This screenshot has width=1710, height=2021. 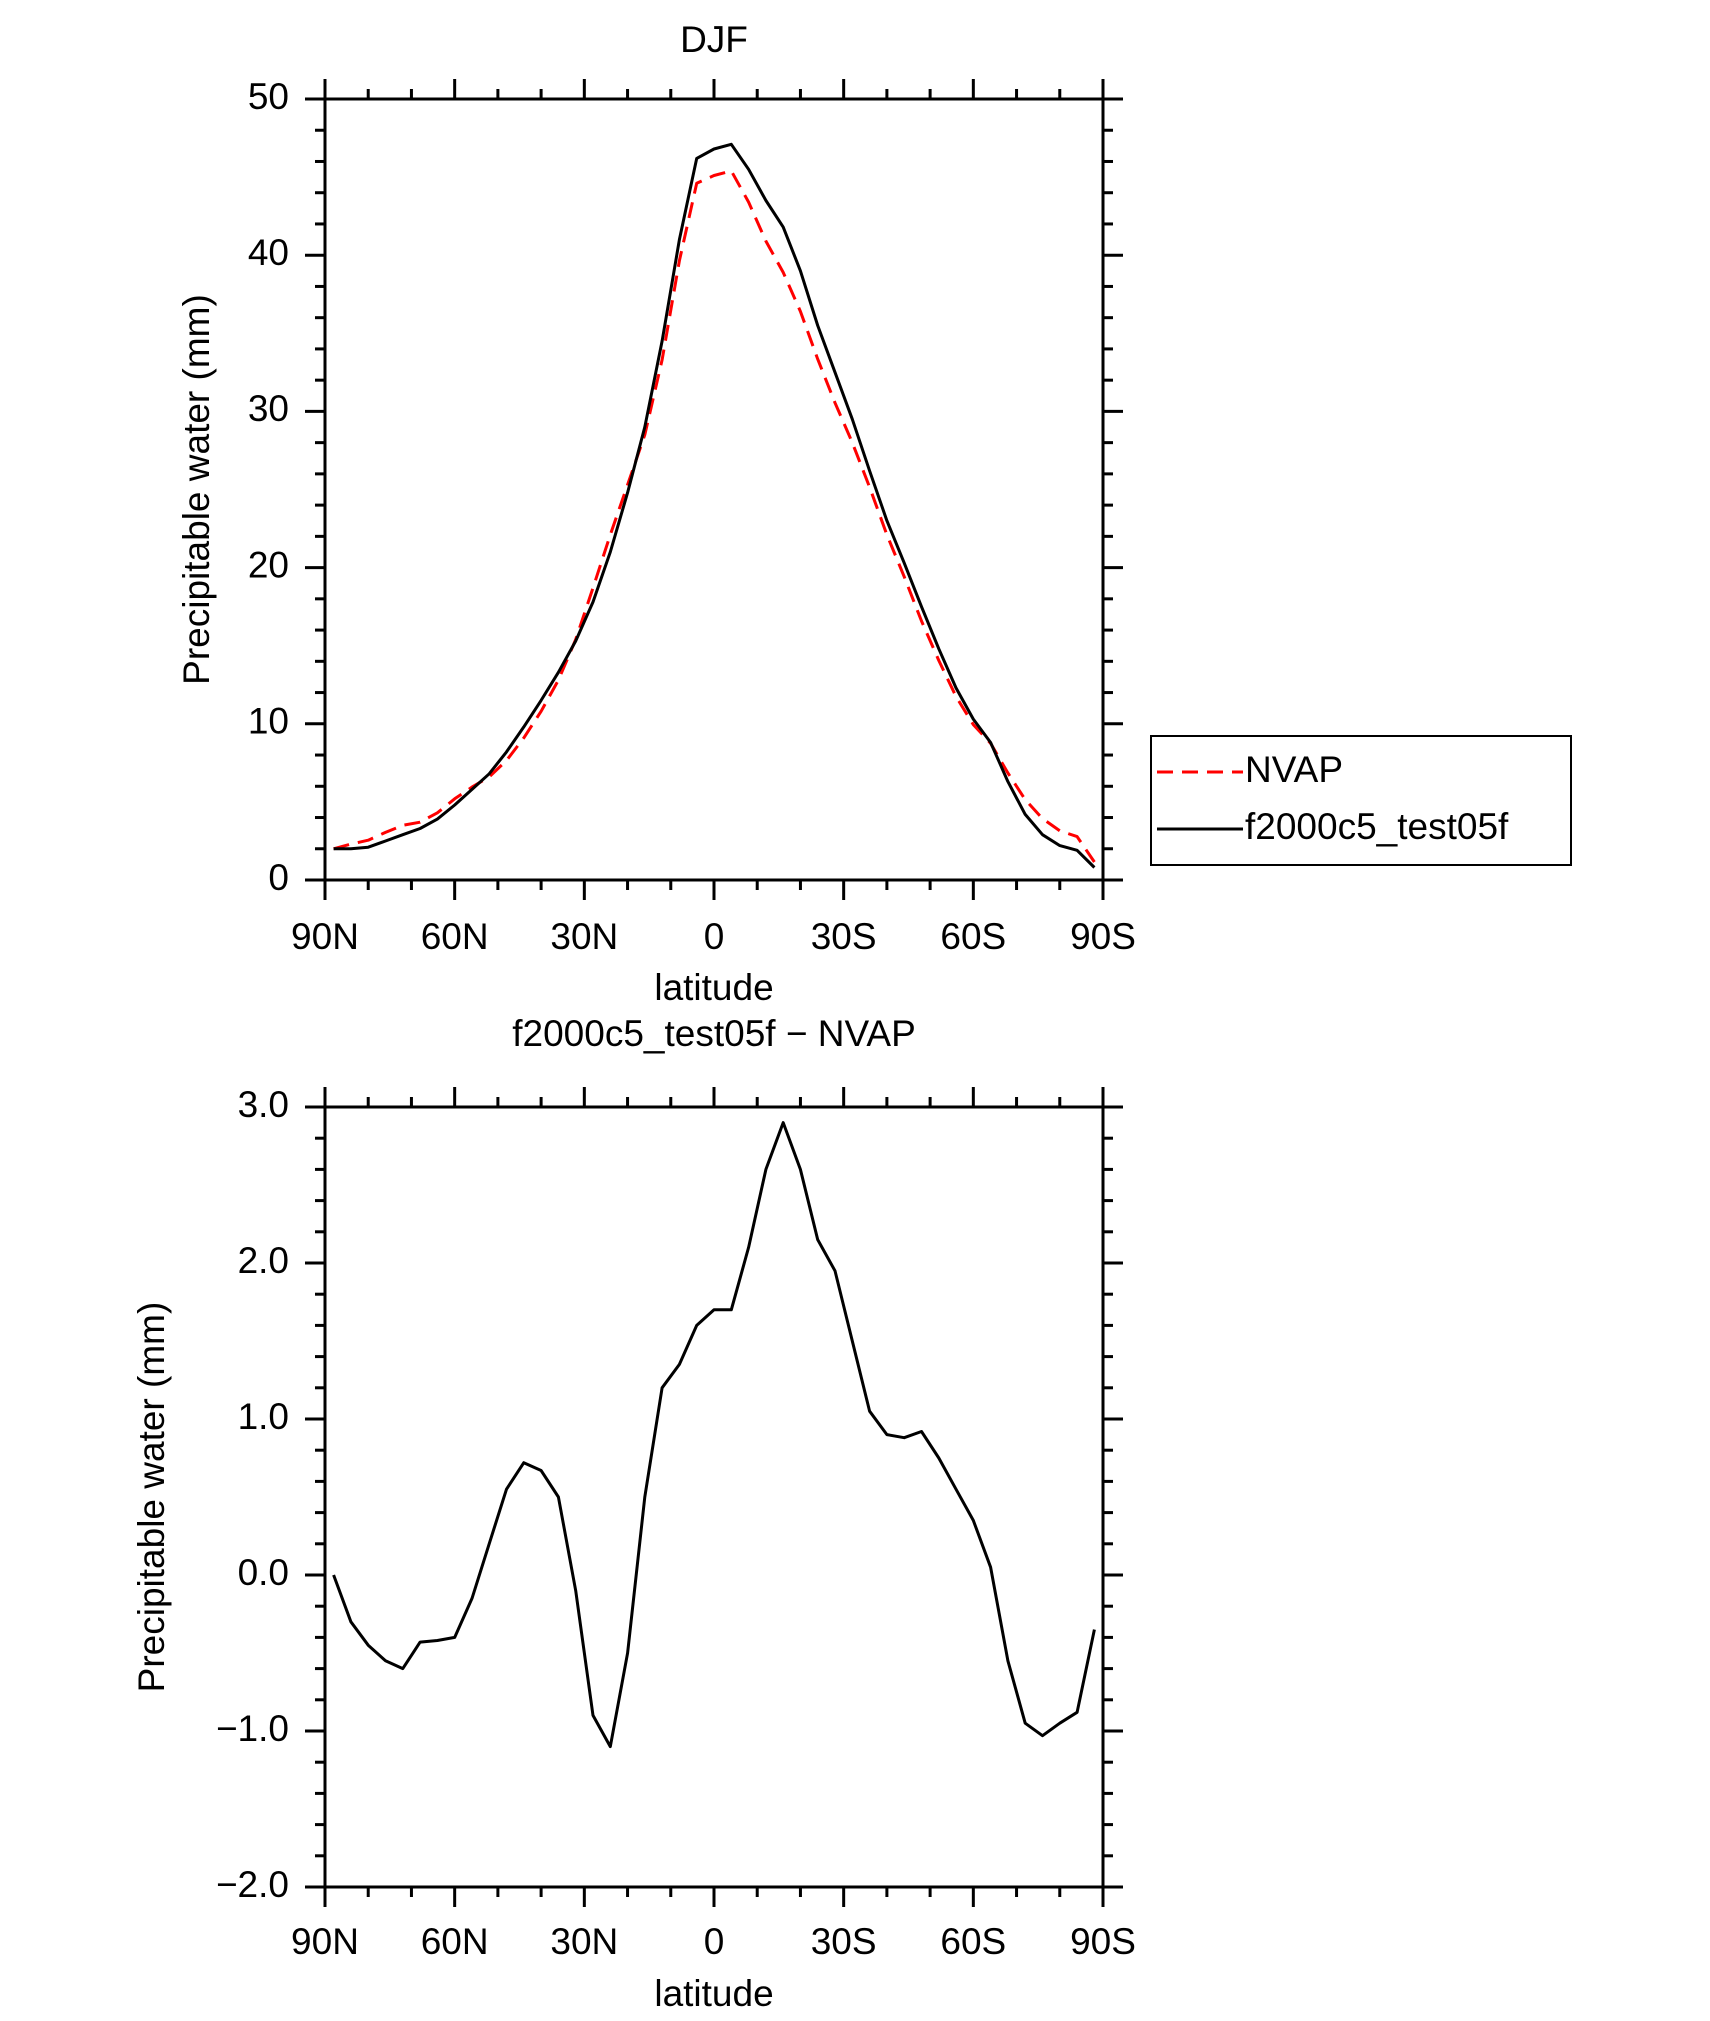 What do you see at coordinates (252, 1728) in the screenshot?
I see `y-tick-label: −1.0` at bounding box center [252, 1728].